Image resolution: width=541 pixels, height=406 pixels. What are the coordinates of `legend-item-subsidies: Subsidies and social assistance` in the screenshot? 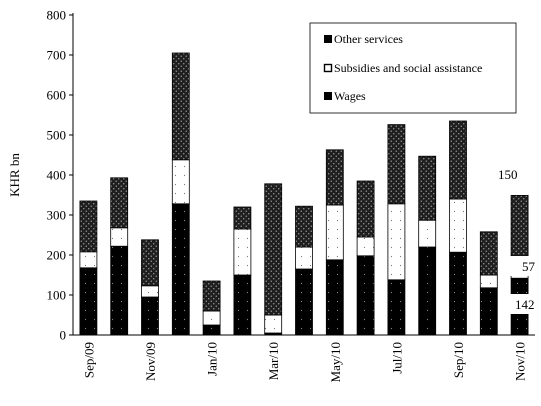 It's located at (402, 68).